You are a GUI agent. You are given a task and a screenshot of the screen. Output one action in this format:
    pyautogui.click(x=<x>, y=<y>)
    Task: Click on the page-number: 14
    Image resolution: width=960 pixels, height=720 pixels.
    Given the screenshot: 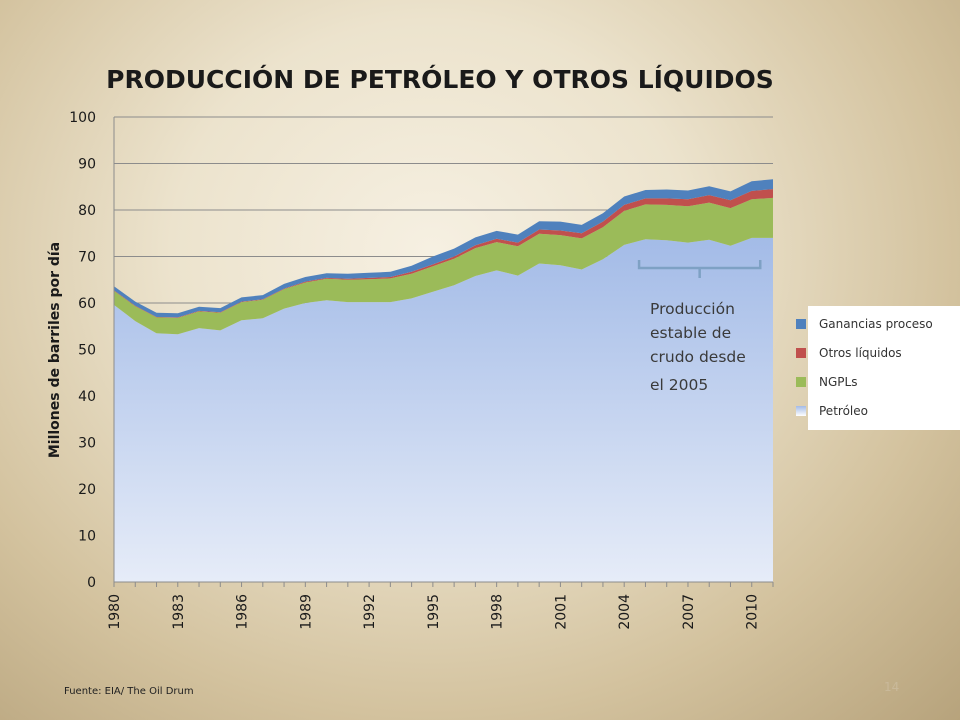 What is the action you would take?
    pyautogui.click(x=892, y=687)
    